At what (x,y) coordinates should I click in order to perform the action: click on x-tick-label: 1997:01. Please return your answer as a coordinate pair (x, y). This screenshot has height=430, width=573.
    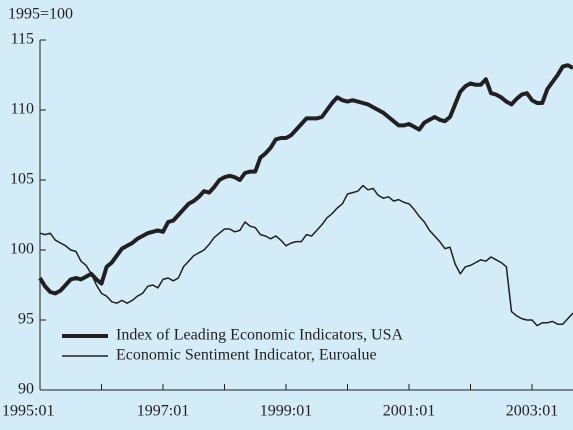
    Looking at the image, I should click on (163, 411).